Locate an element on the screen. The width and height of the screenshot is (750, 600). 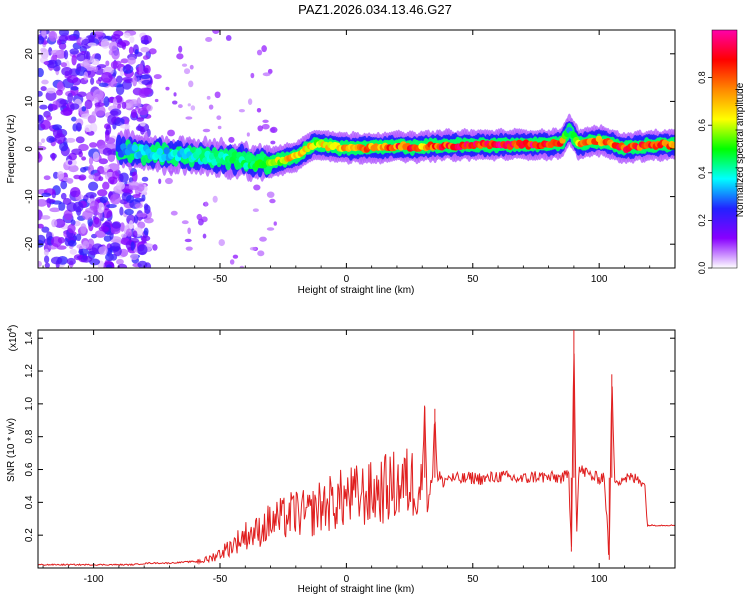
colorbar-tick-label: 0.4 is located at coordinates (702, 173).